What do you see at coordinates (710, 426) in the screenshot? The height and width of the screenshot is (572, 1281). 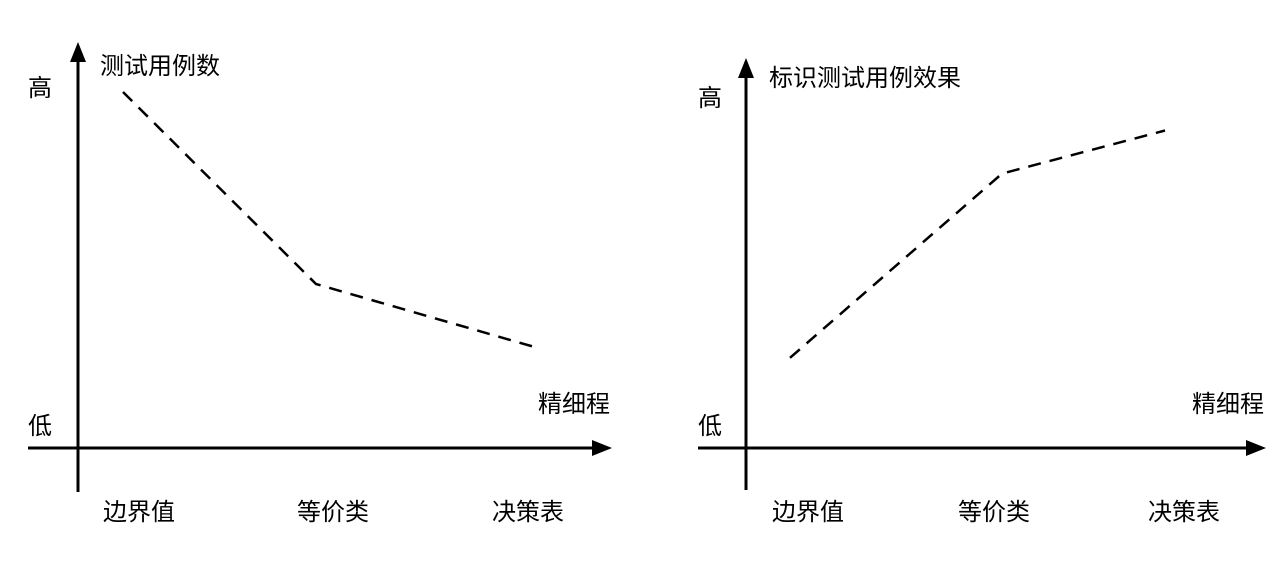 I see `right-y-low-label: 低` at bounding box center [710, 426].